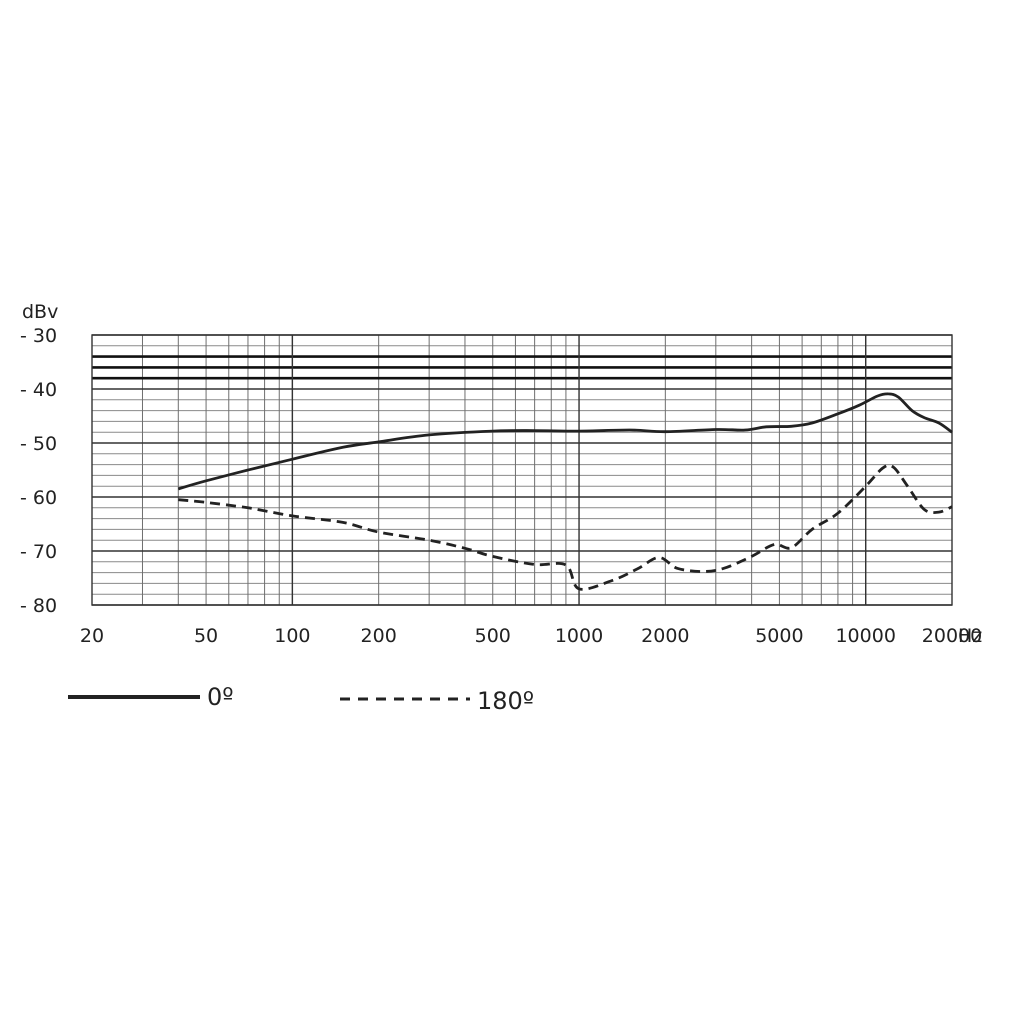 The width and height of the screenshot is (1024, 1024). I want to click on y-tick-label: - 50, so click(38, 444).